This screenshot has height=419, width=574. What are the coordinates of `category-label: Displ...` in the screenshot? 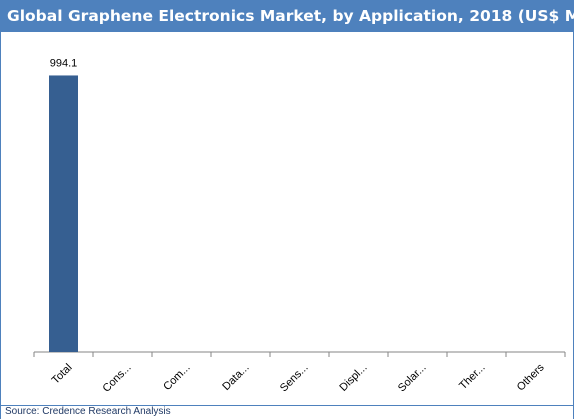 It's located at (353, 378).